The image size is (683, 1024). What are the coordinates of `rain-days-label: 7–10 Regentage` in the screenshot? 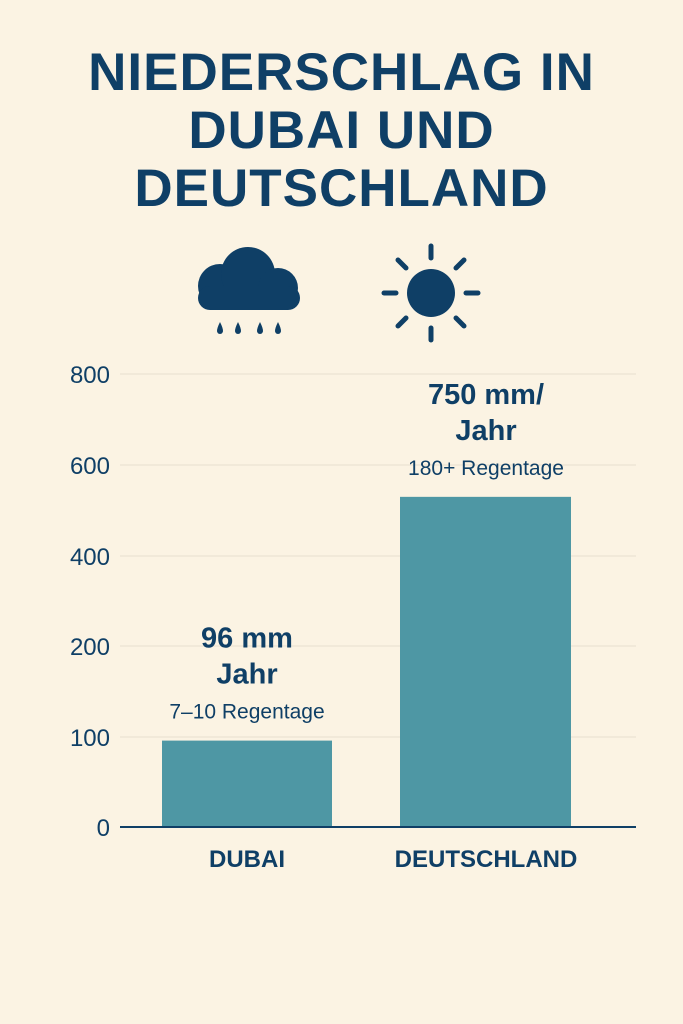 It's located at (246, 712).